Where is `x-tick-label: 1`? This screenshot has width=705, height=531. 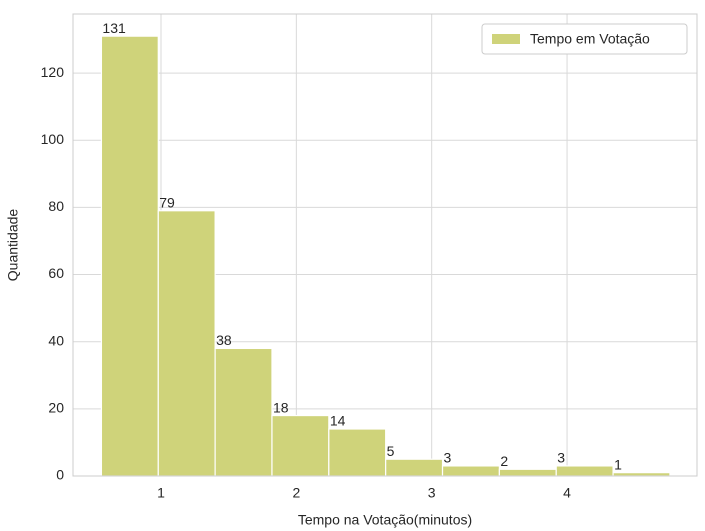
x-tick-label: 1 is located at coordinates (161, 493).